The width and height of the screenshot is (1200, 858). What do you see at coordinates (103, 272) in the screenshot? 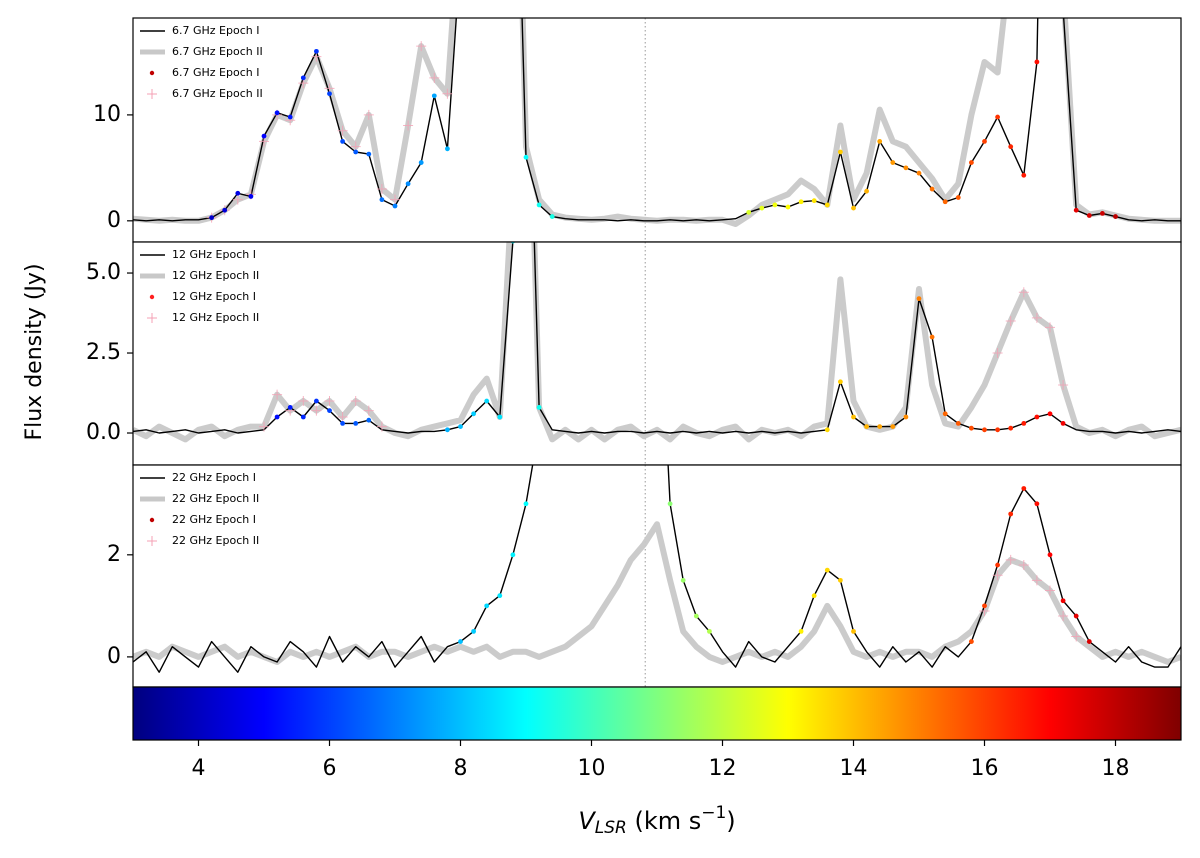
I see `y-tick-label: 5.0` at bounding box center [103, 272].